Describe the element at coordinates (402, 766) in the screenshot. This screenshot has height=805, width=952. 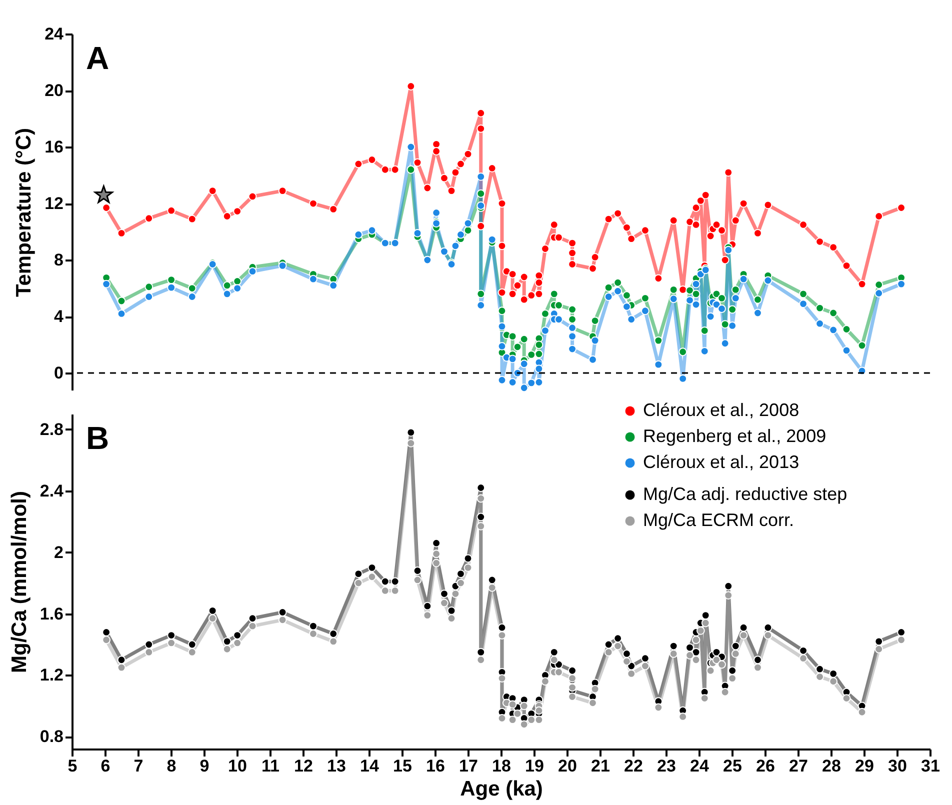
I see `x-tick-label: 15` at that location.